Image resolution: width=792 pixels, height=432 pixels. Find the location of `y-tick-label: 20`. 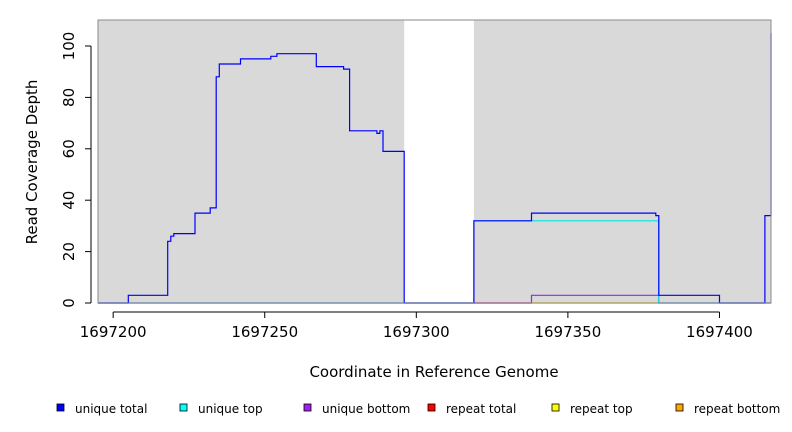

y-tick-label: 20 is located at coordinates (69, 251).